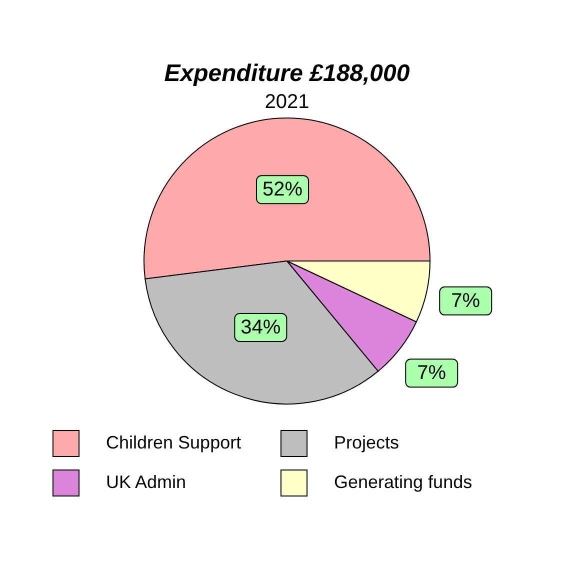 This screenshot has width=583, height=583. Describe the element at coordinates (367, 442) in the screenshot. I see `legend-label: Projects` at that location.